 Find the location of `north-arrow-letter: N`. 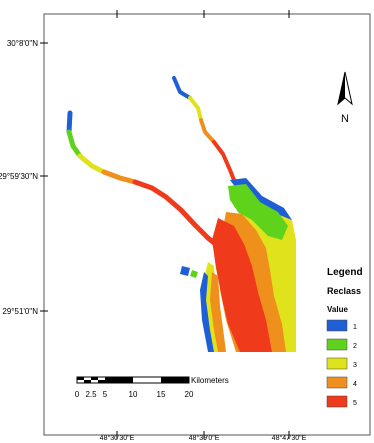

north-arrow-letter: N is located at coordinates (345, 119).